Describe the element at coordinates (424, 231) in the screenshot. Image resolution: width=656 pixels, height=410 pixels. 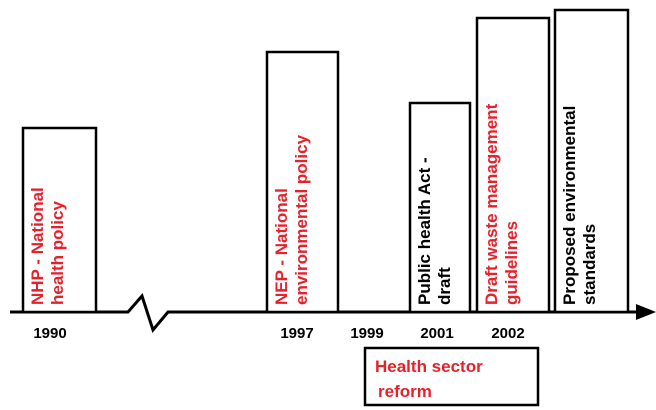
I see `event-label: Public health Act -` at that location.